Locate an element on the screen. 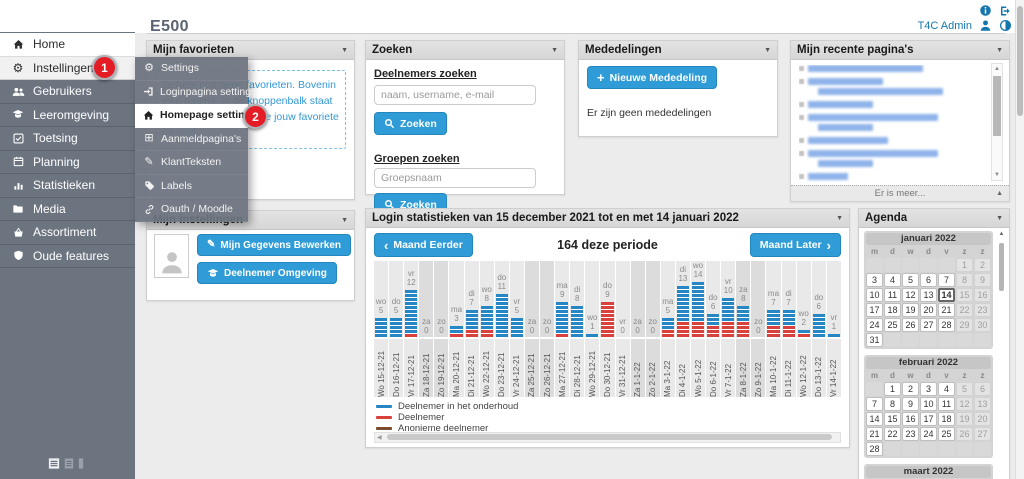 The width and height of the screenshot is (1024, 479). calendar-day: 31 is located at coordinates (874, 340).